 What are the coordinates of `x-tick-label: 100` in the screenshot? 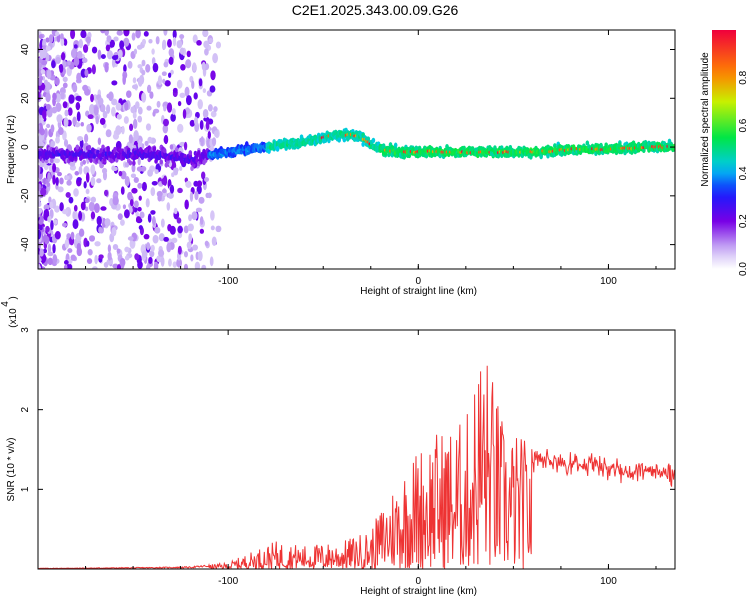 It's located at (608, 581).